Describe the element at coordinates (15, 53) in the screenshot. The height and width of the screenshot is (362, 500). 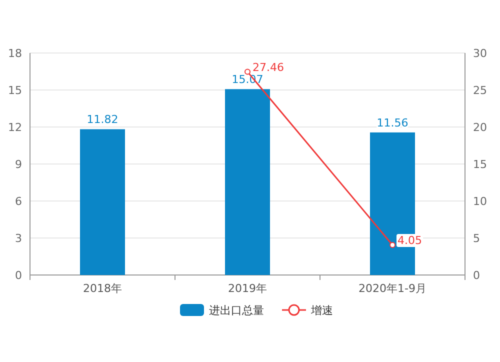
I see `y-tick-label: 18` at that location.